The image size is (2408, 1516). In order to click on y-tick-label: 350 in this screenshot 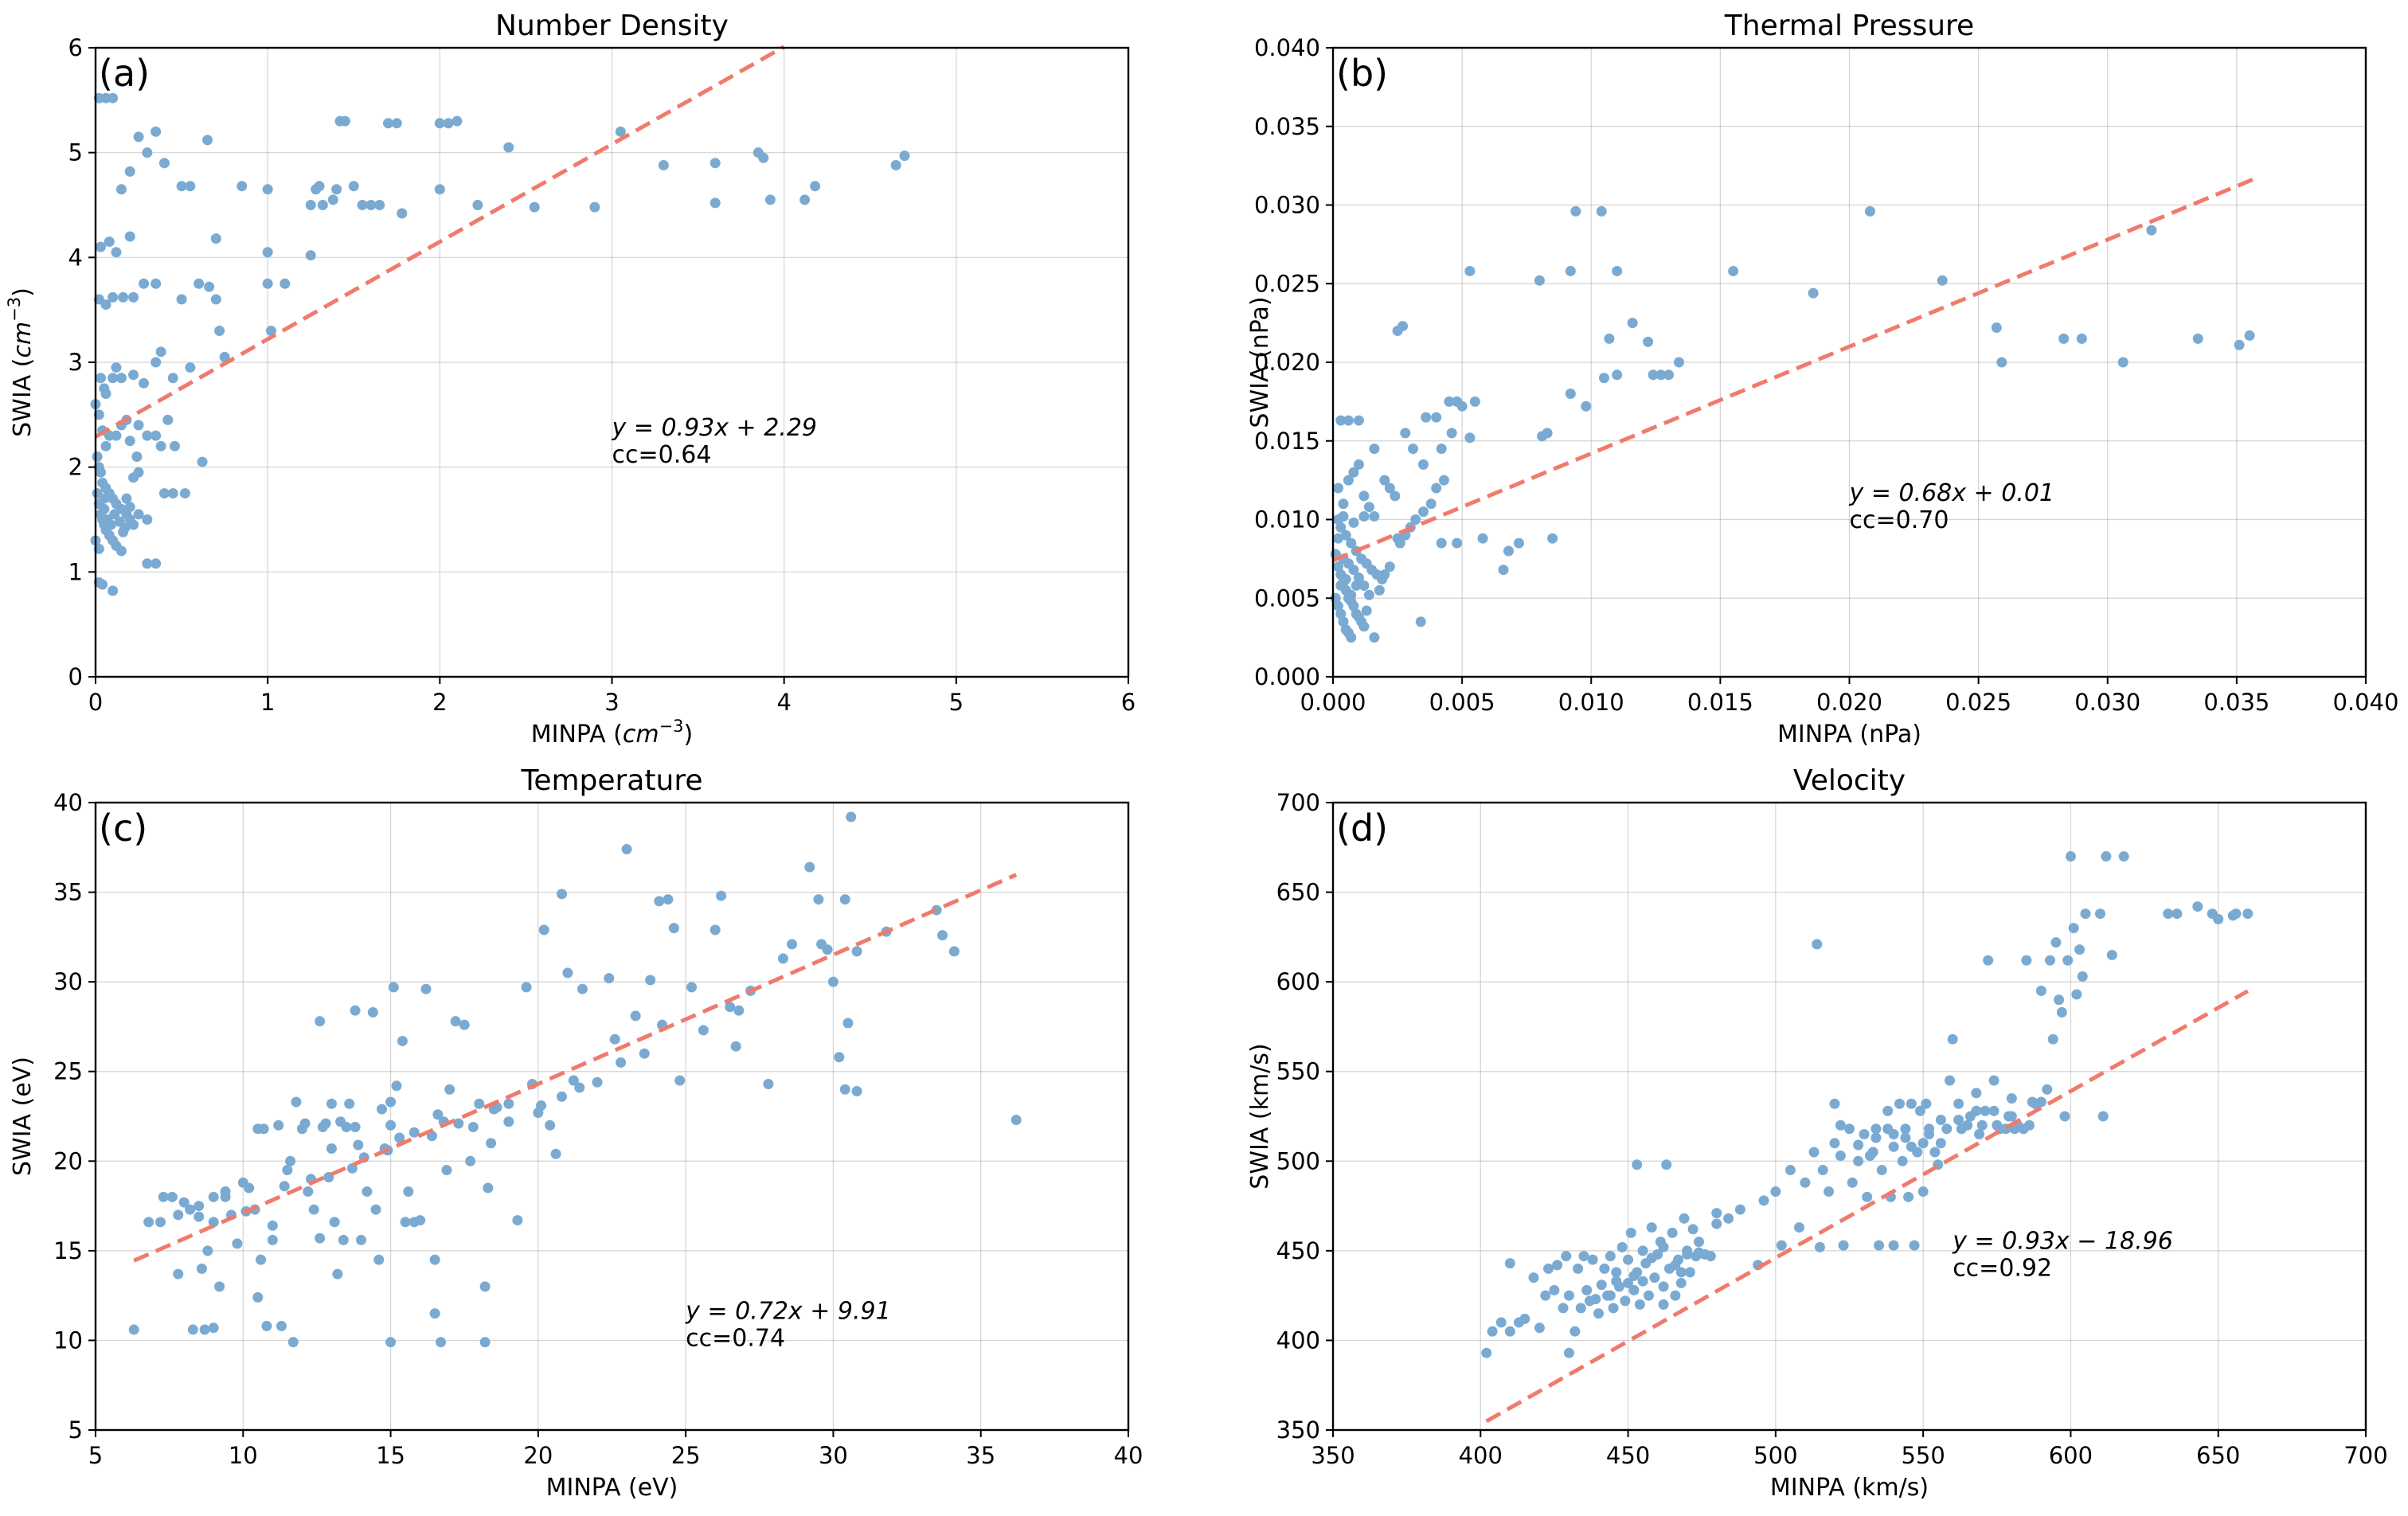, I will do `click(1298, 1430)`.